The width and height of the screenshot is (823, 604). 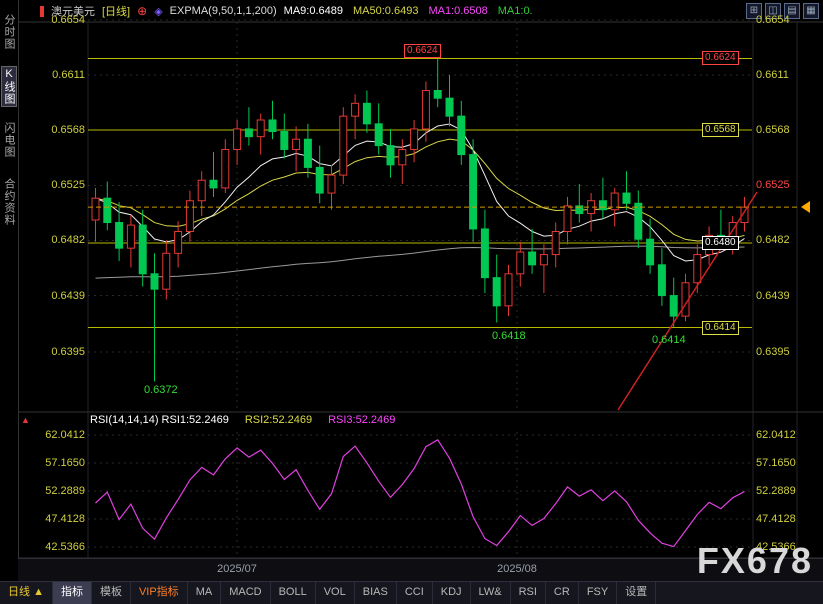 What do you see at coordinates (237, 569) in the screenshot?
I see `time-axis-label: 2025/07` at bounding box center [237, 569].